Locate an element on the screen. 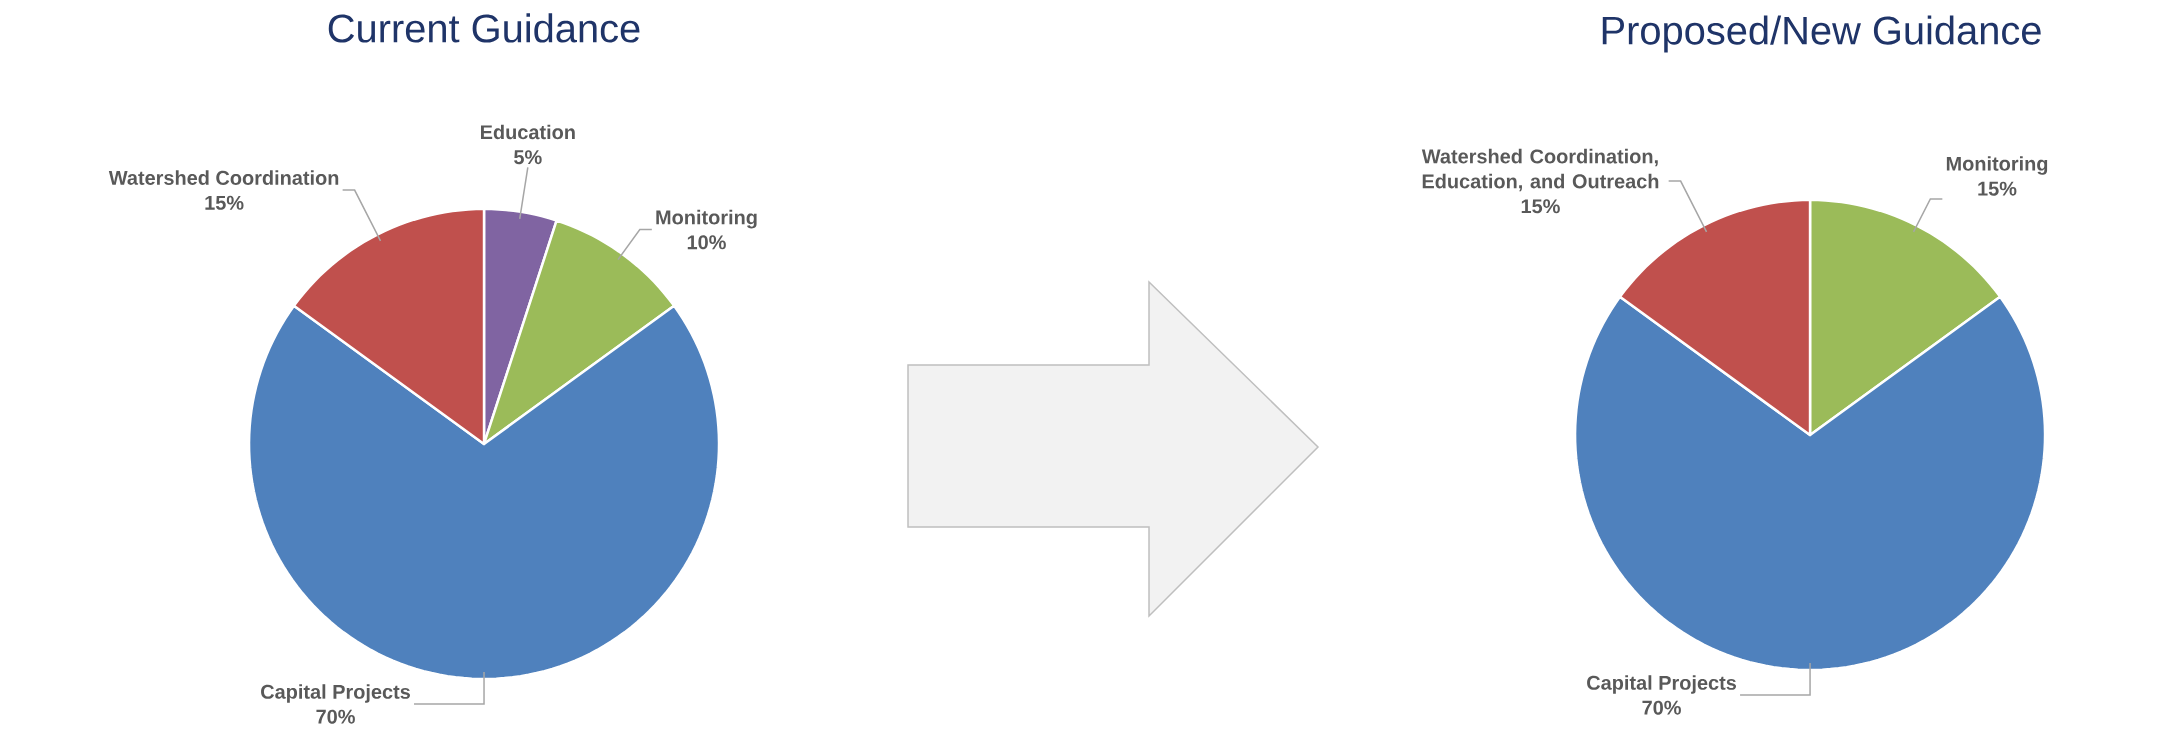  slice-label: Watershed Coordination, Education, and Outreach is located at coordinates (1540, 170).